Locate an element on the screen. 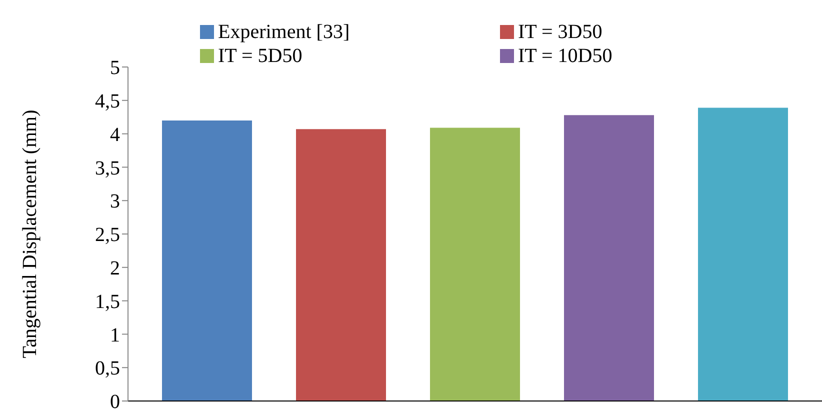 Image resolution: width=822 pixels, height=409 pixels. y-tick-label: 3,5 is located at coordinates (107, 168).